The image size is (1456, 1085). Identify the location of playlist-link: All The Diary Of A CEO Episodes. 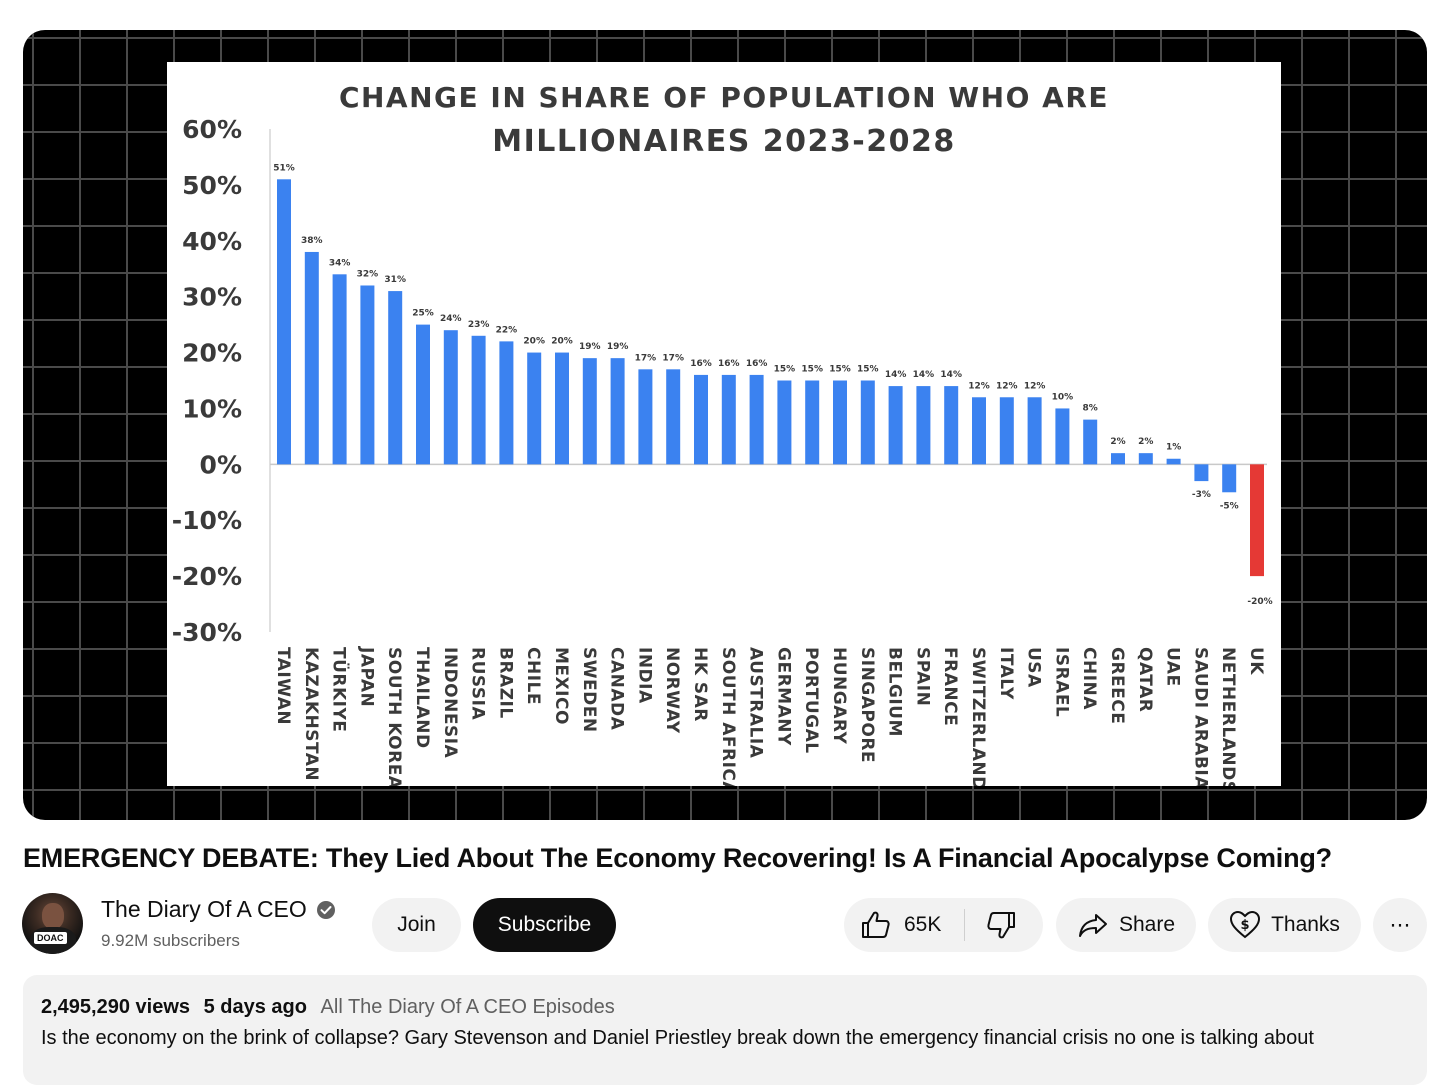
(467, 1007).